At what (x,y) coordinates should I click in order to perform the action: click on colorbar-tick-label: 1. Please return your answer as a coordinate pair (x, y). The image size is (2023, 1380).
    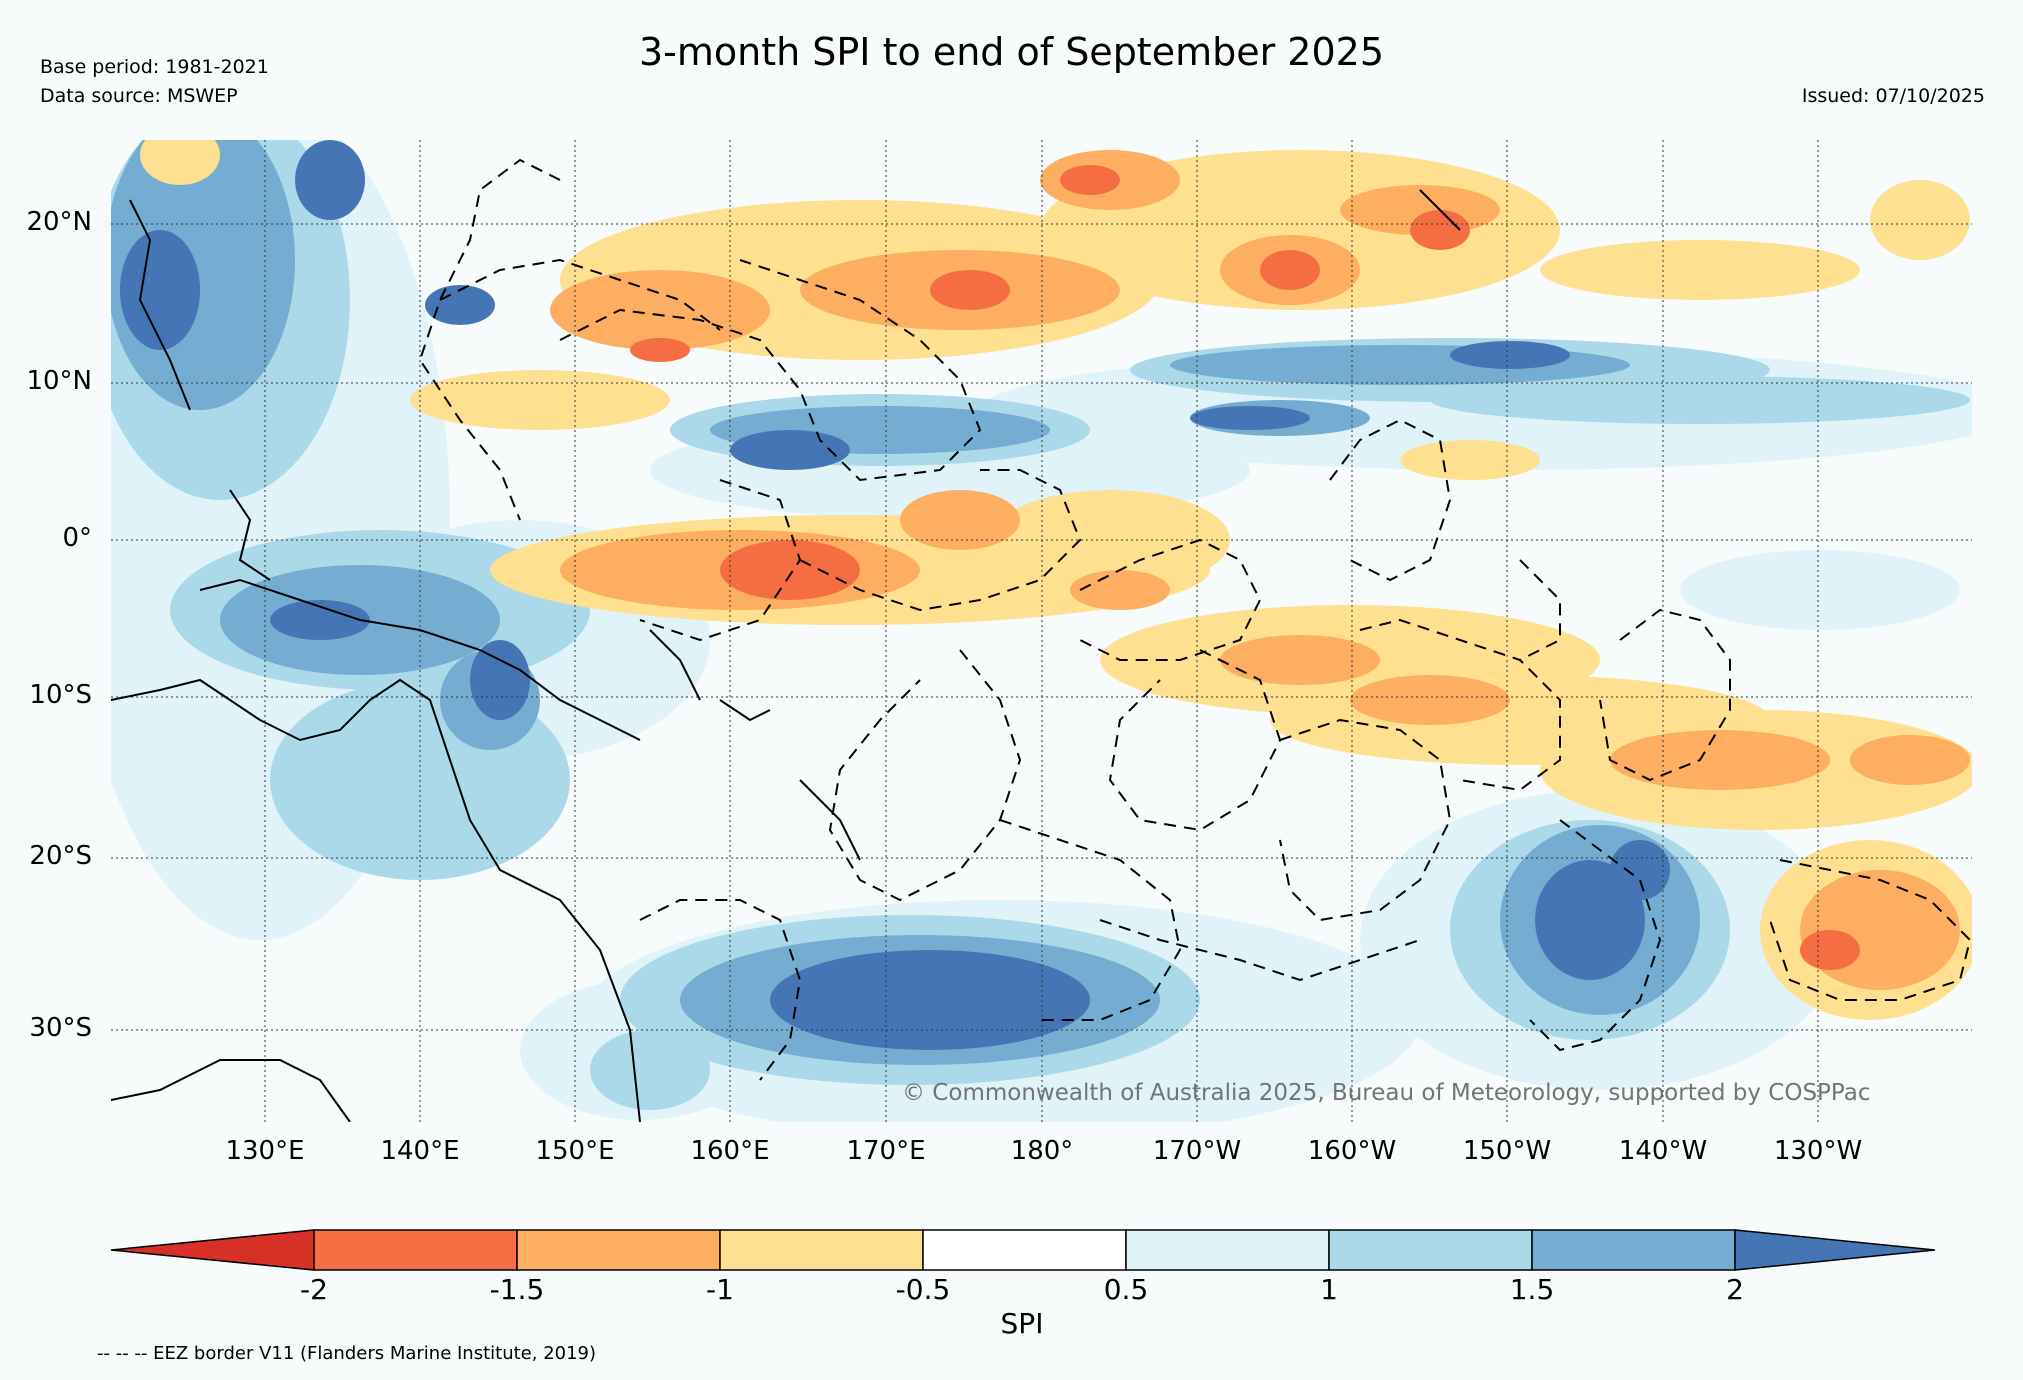
    Looking at the image, I should click on (1329, 1289).